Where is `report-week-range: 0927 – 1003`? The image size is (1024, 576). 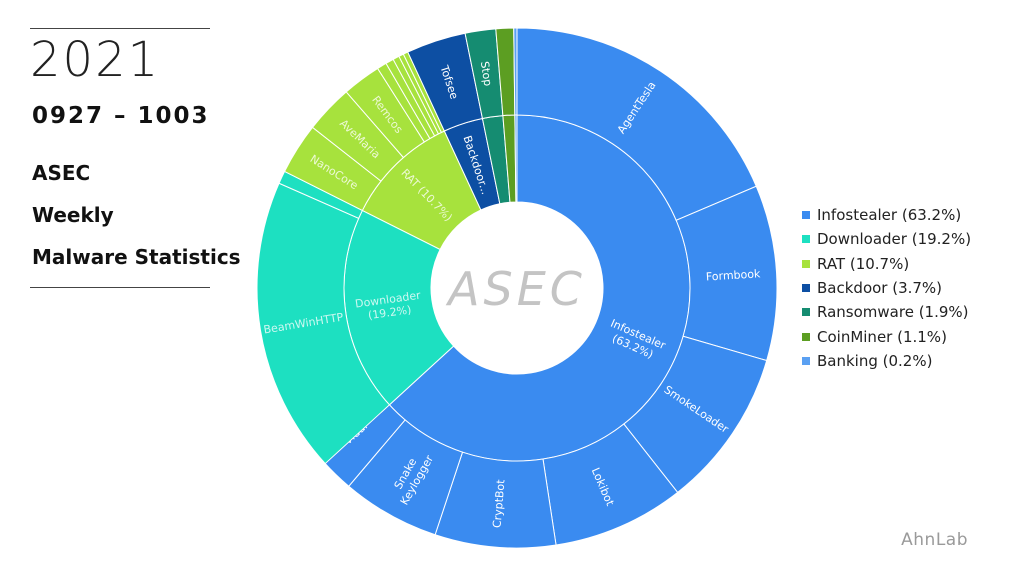
report-week-range: 0927 – 1003 is located at coordinates (121, 116).